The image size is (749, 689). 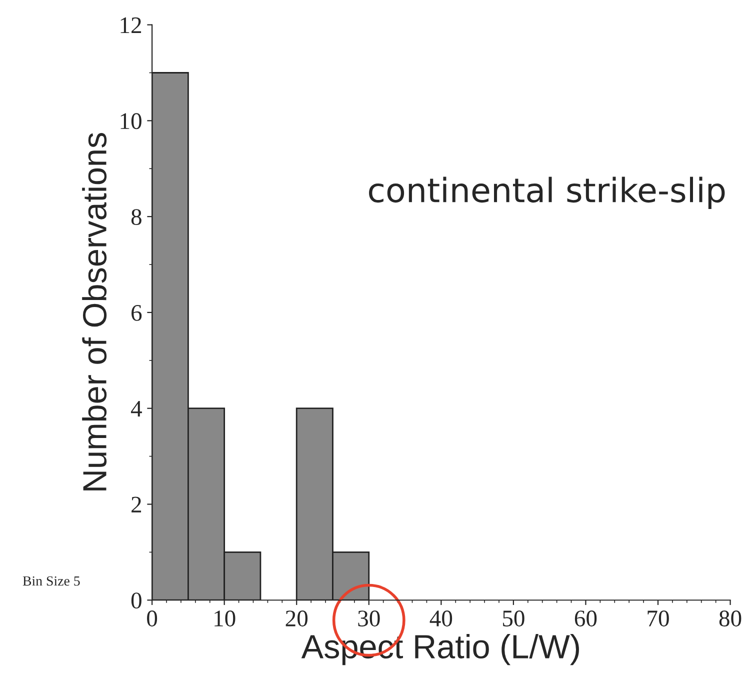 What do you see at coordinates (94, 311) in the screenshot?
I see `y-axis-title: Number of Observations` at bounding box center [94, 311].